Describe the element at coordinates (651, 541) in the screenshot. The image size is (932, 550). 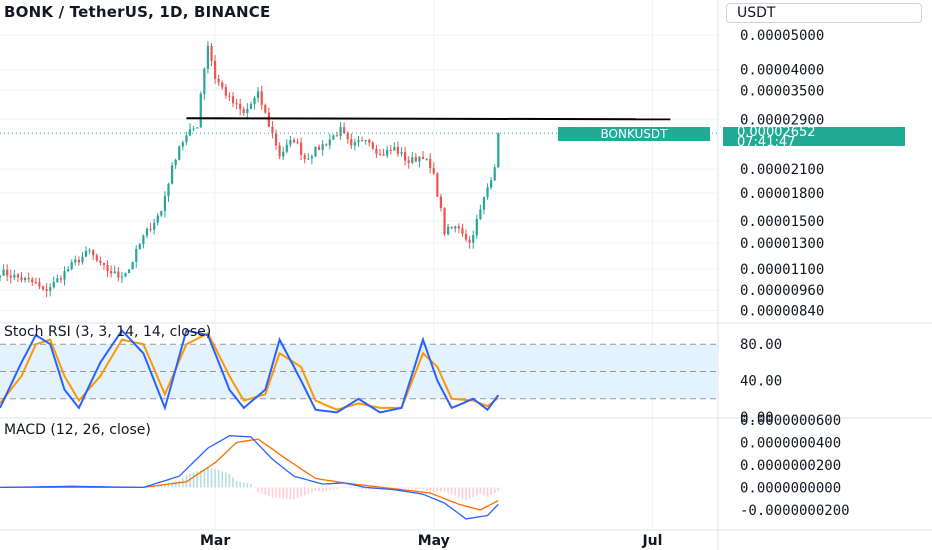
I see `time-tick-label: Jul` at that location.